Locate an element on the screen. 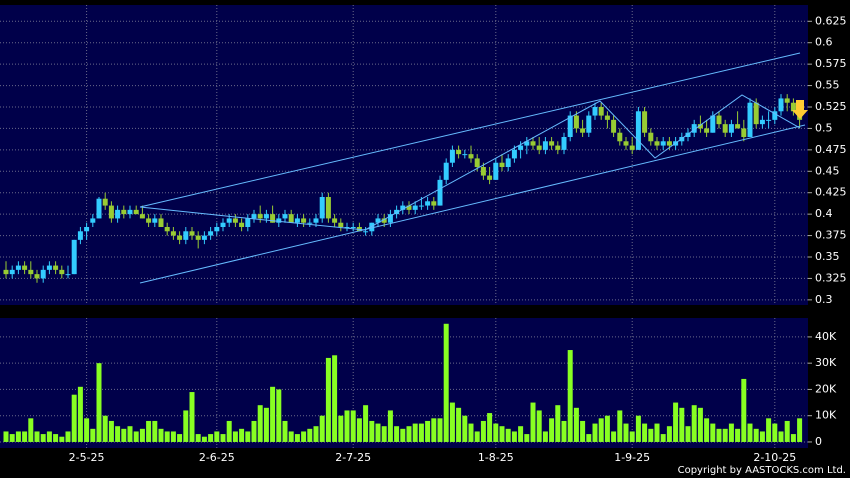 This screenshot has width=850, height=478. signal-arrow is located at coordinates (800, 109).